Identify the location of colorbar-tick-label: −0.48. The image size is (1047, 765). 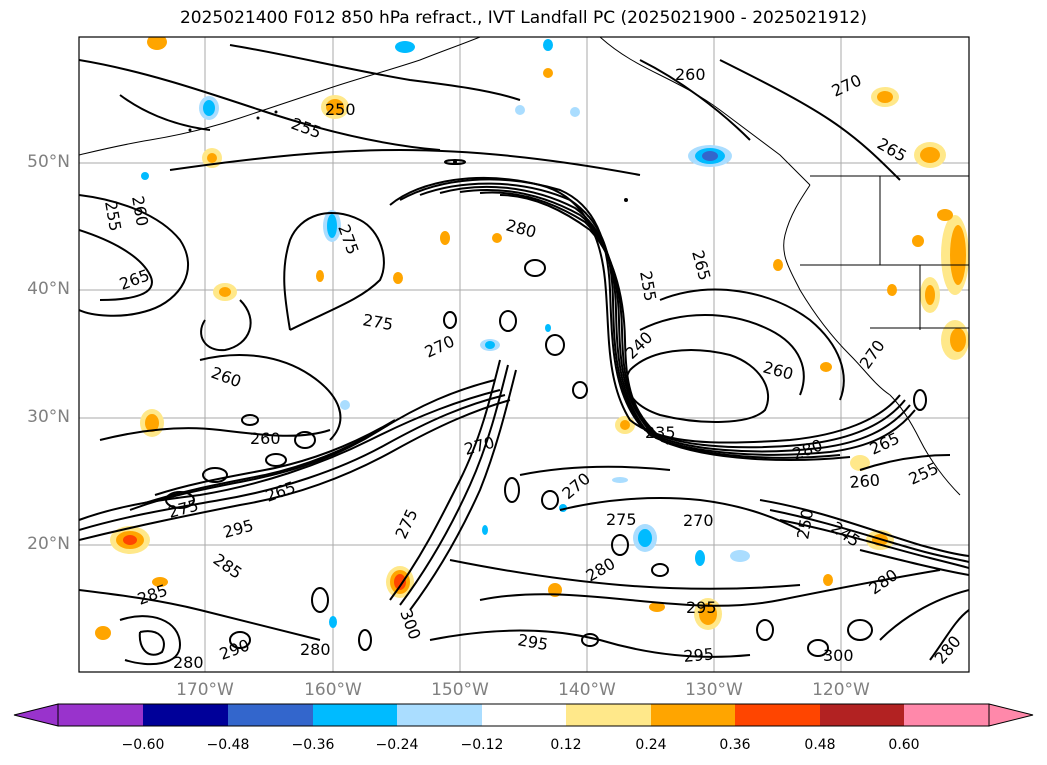
(228, 745).